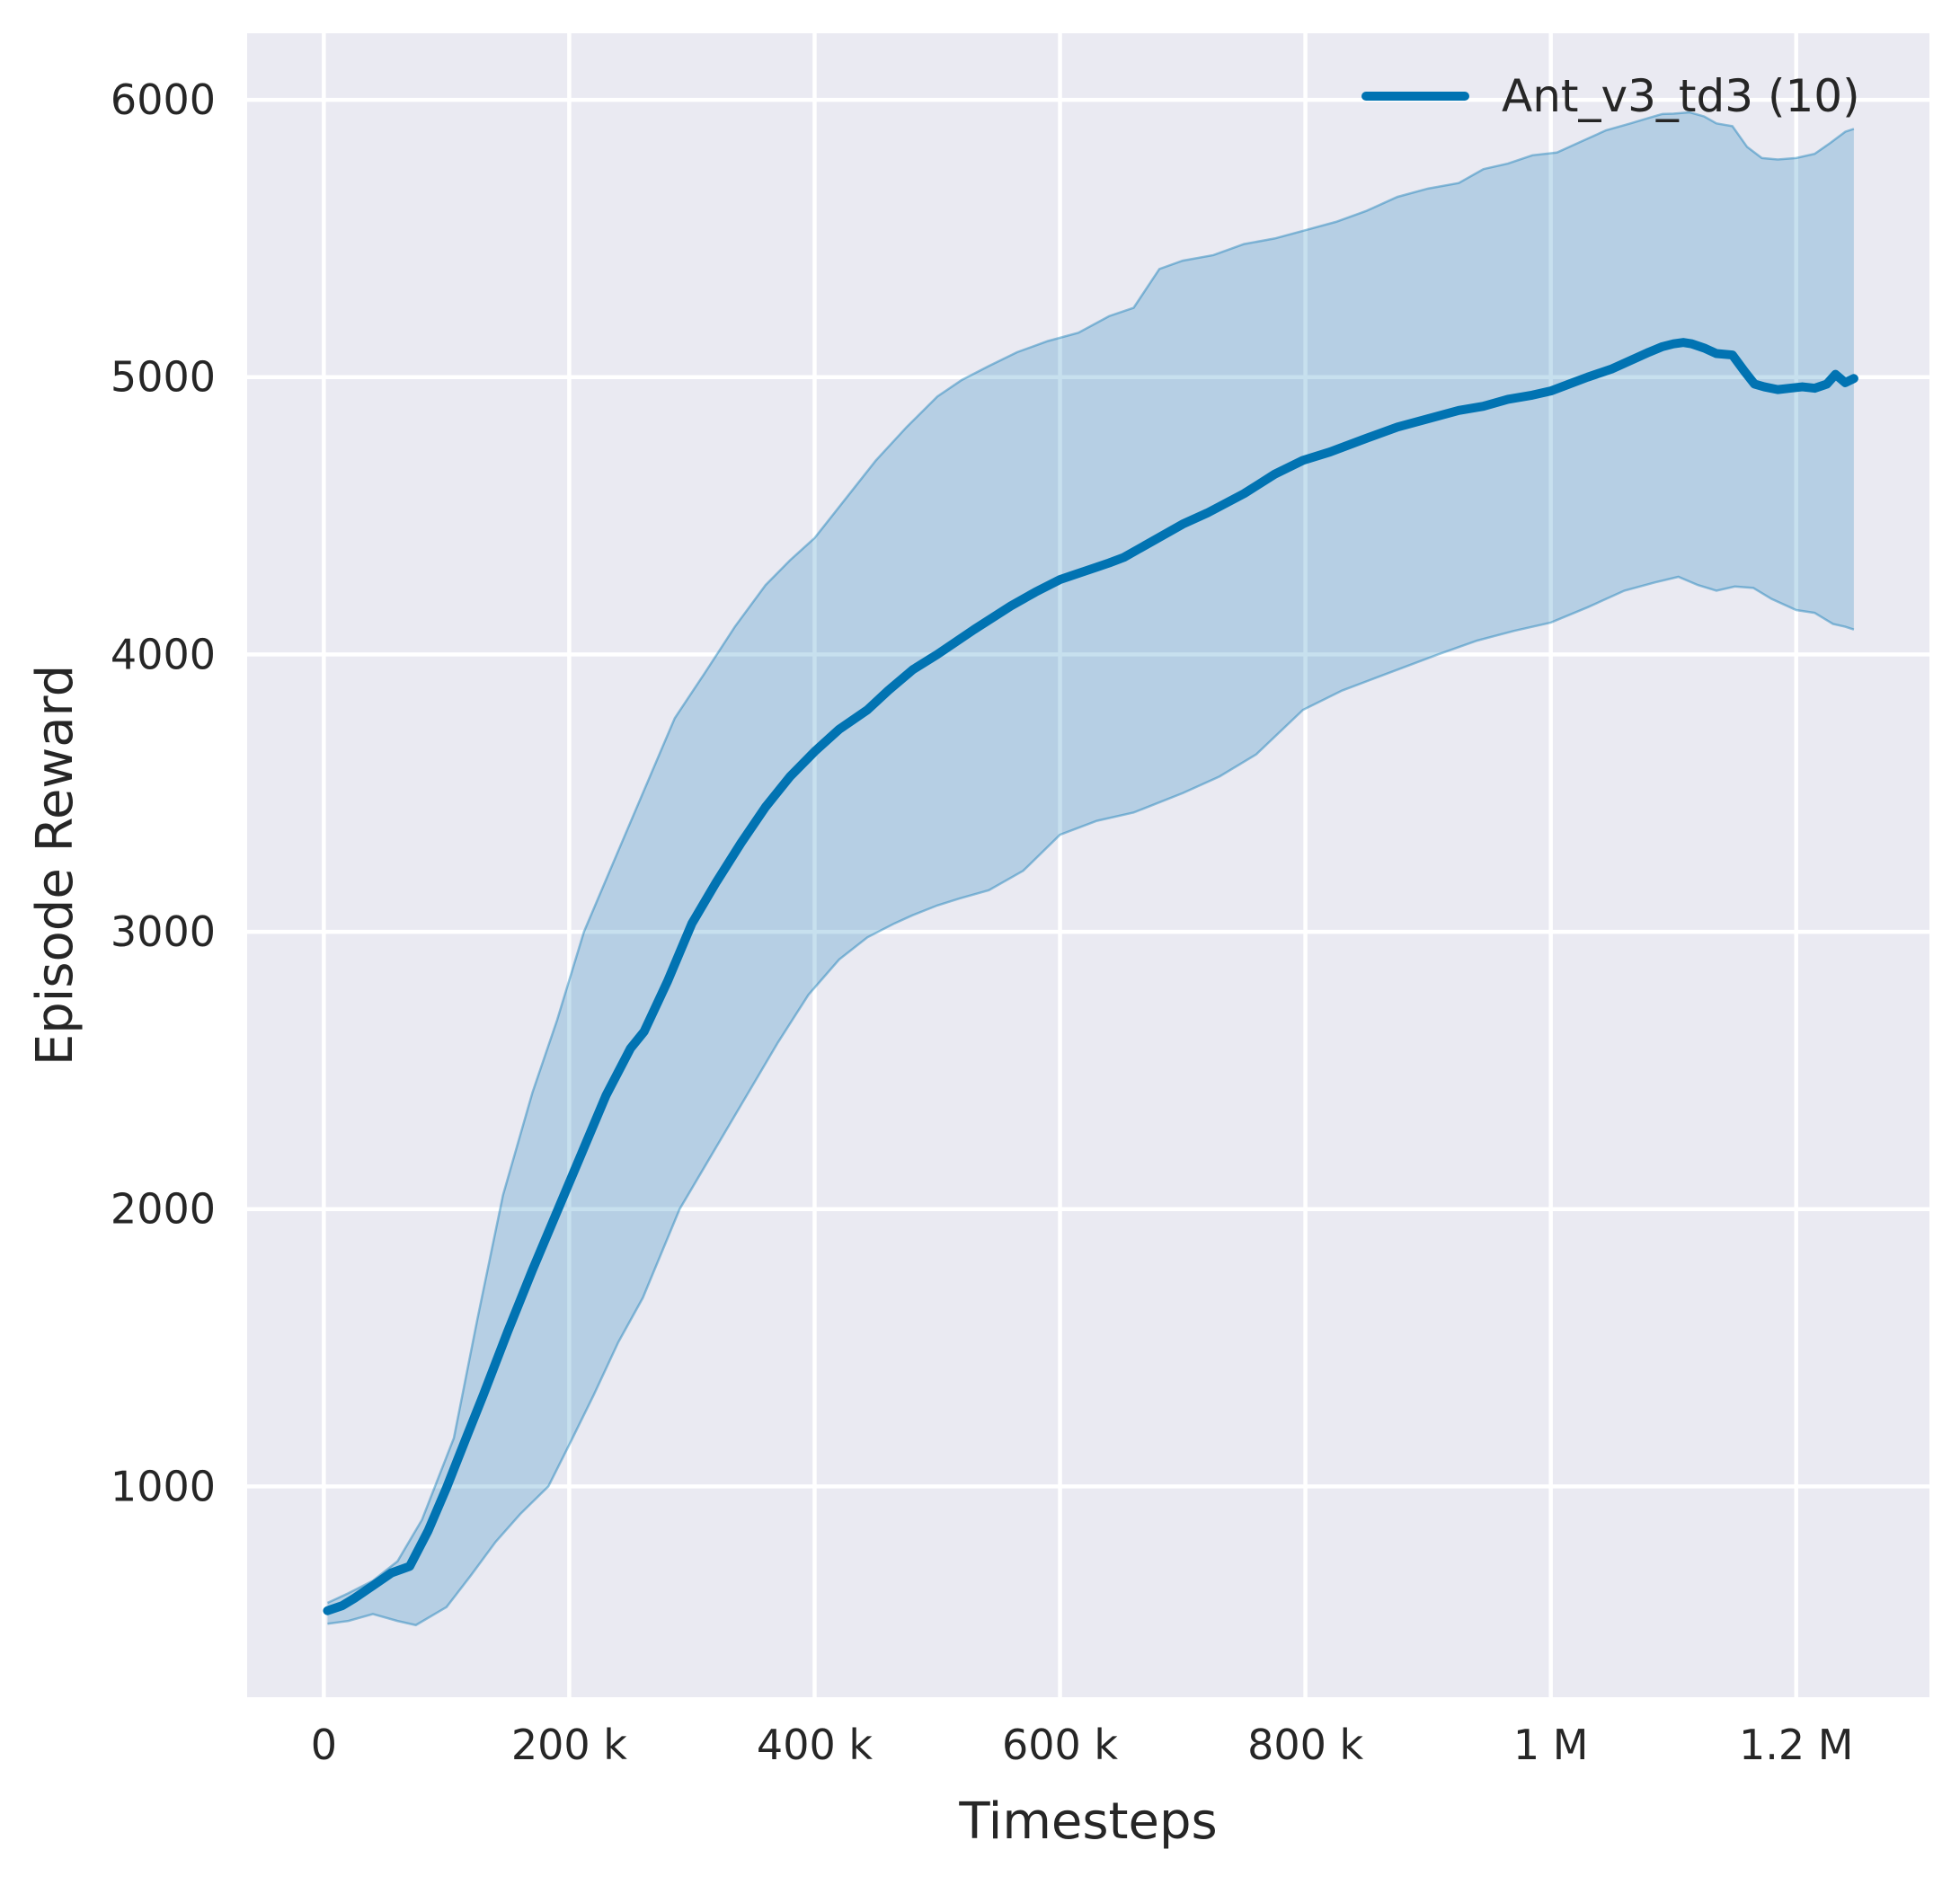 The image size is (1960, 1885). Describe the element at coordinates (164, 377) in the screenshot. I see `y-tick-label: 5000` at that location.